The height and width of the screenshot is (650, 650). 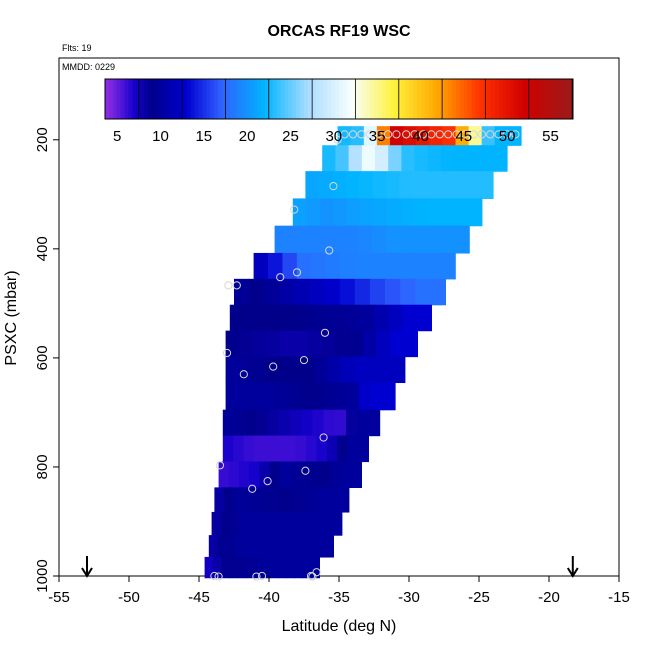 I want to click on x-tick-label: -35, so click(x=339, y=597).